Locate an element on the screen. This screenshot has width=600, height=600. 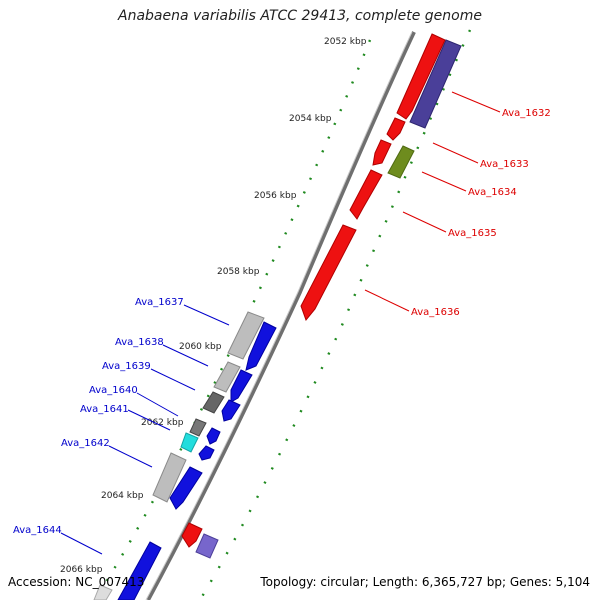
scale-label: 2052 kbp is located at coordinates (345, 42).